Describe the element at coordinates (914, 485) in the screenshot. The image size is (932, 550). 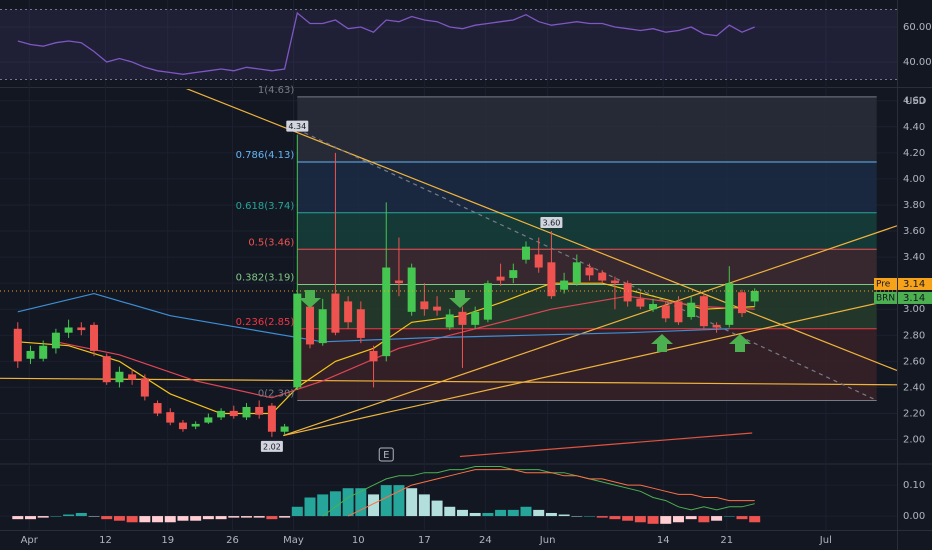
I see `y-tick-label: 0.10` at that location.